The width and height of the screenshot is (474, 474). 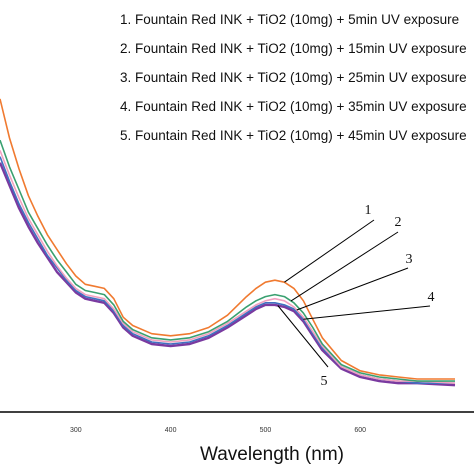 I want to click on x-tick-label: 300, so click(x=76, y=430).